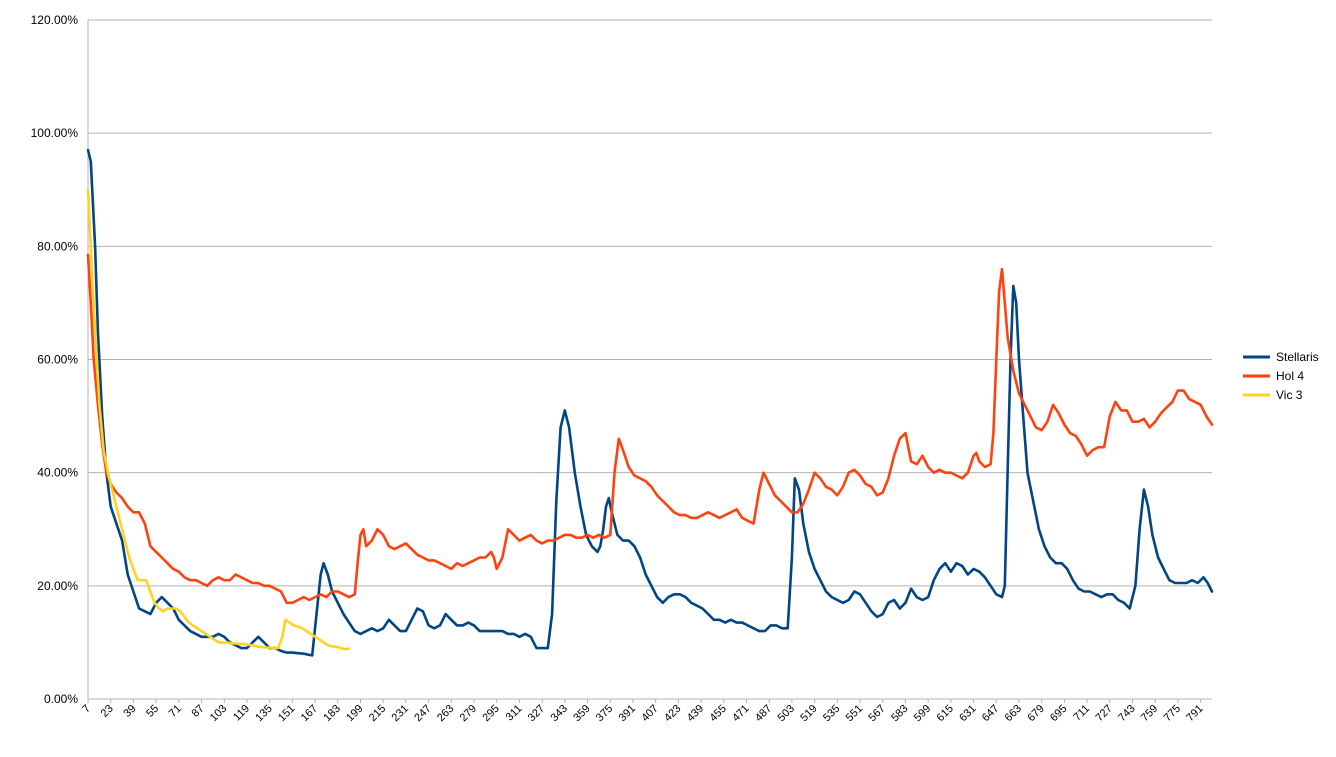 The width and height of the screenshot is (1336, 757). I want to click on x-tick-label: 119, so click(241, 713).